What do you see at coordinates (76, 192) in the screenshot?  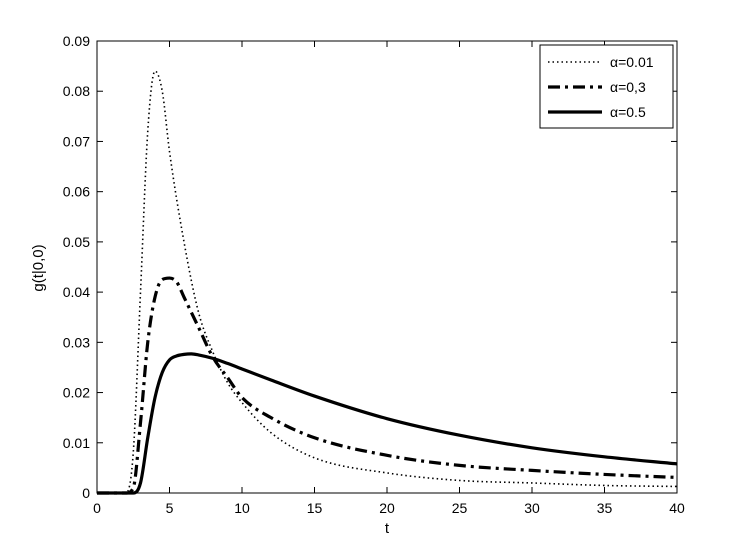 I see `y-tick-label: 0.06` at bounding box center [76, 192].